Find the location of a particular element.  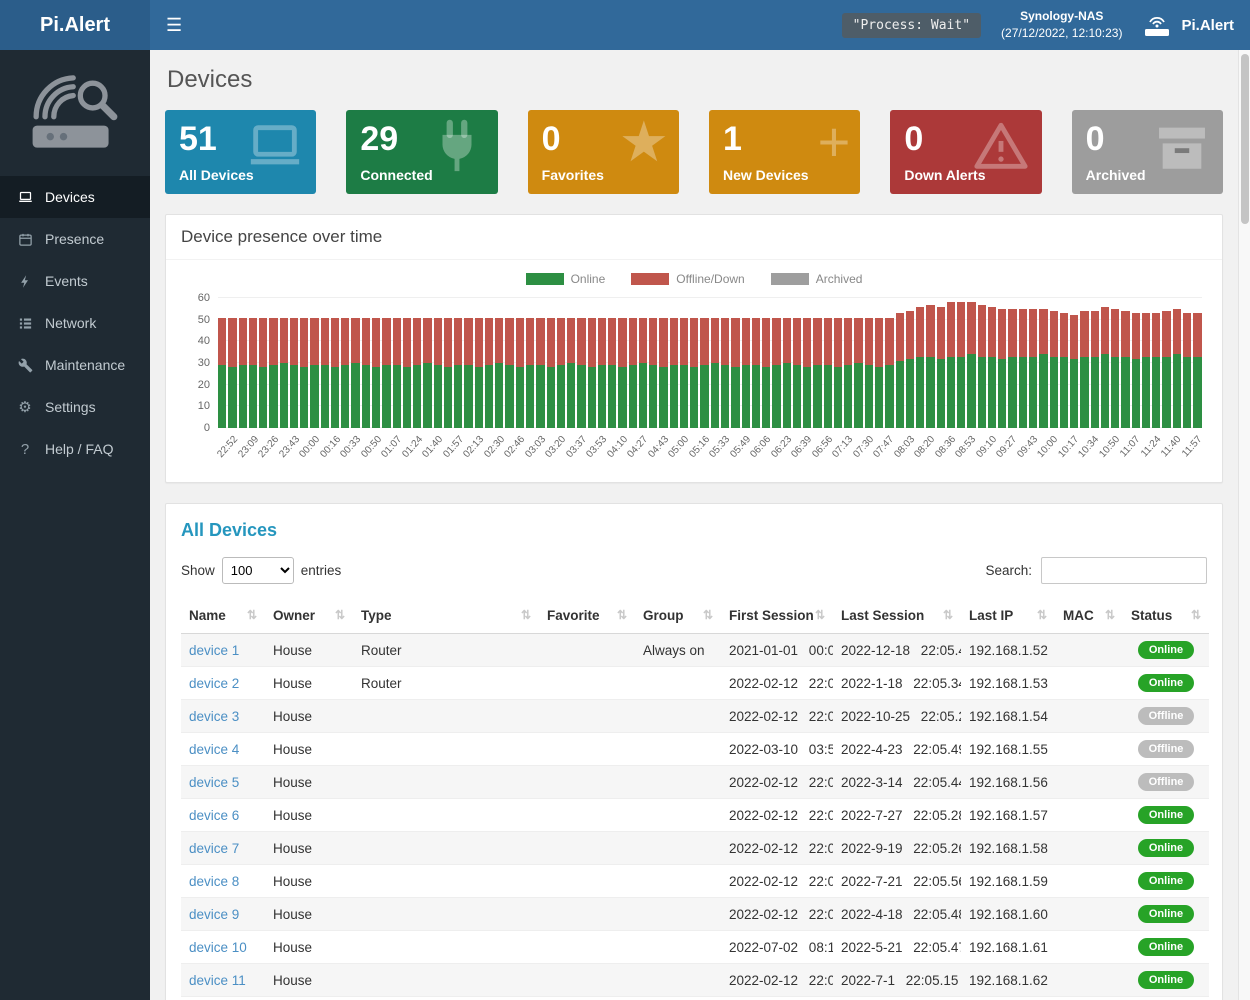

sidebar-item-presence: Presence is located at coordinates (75, 239).